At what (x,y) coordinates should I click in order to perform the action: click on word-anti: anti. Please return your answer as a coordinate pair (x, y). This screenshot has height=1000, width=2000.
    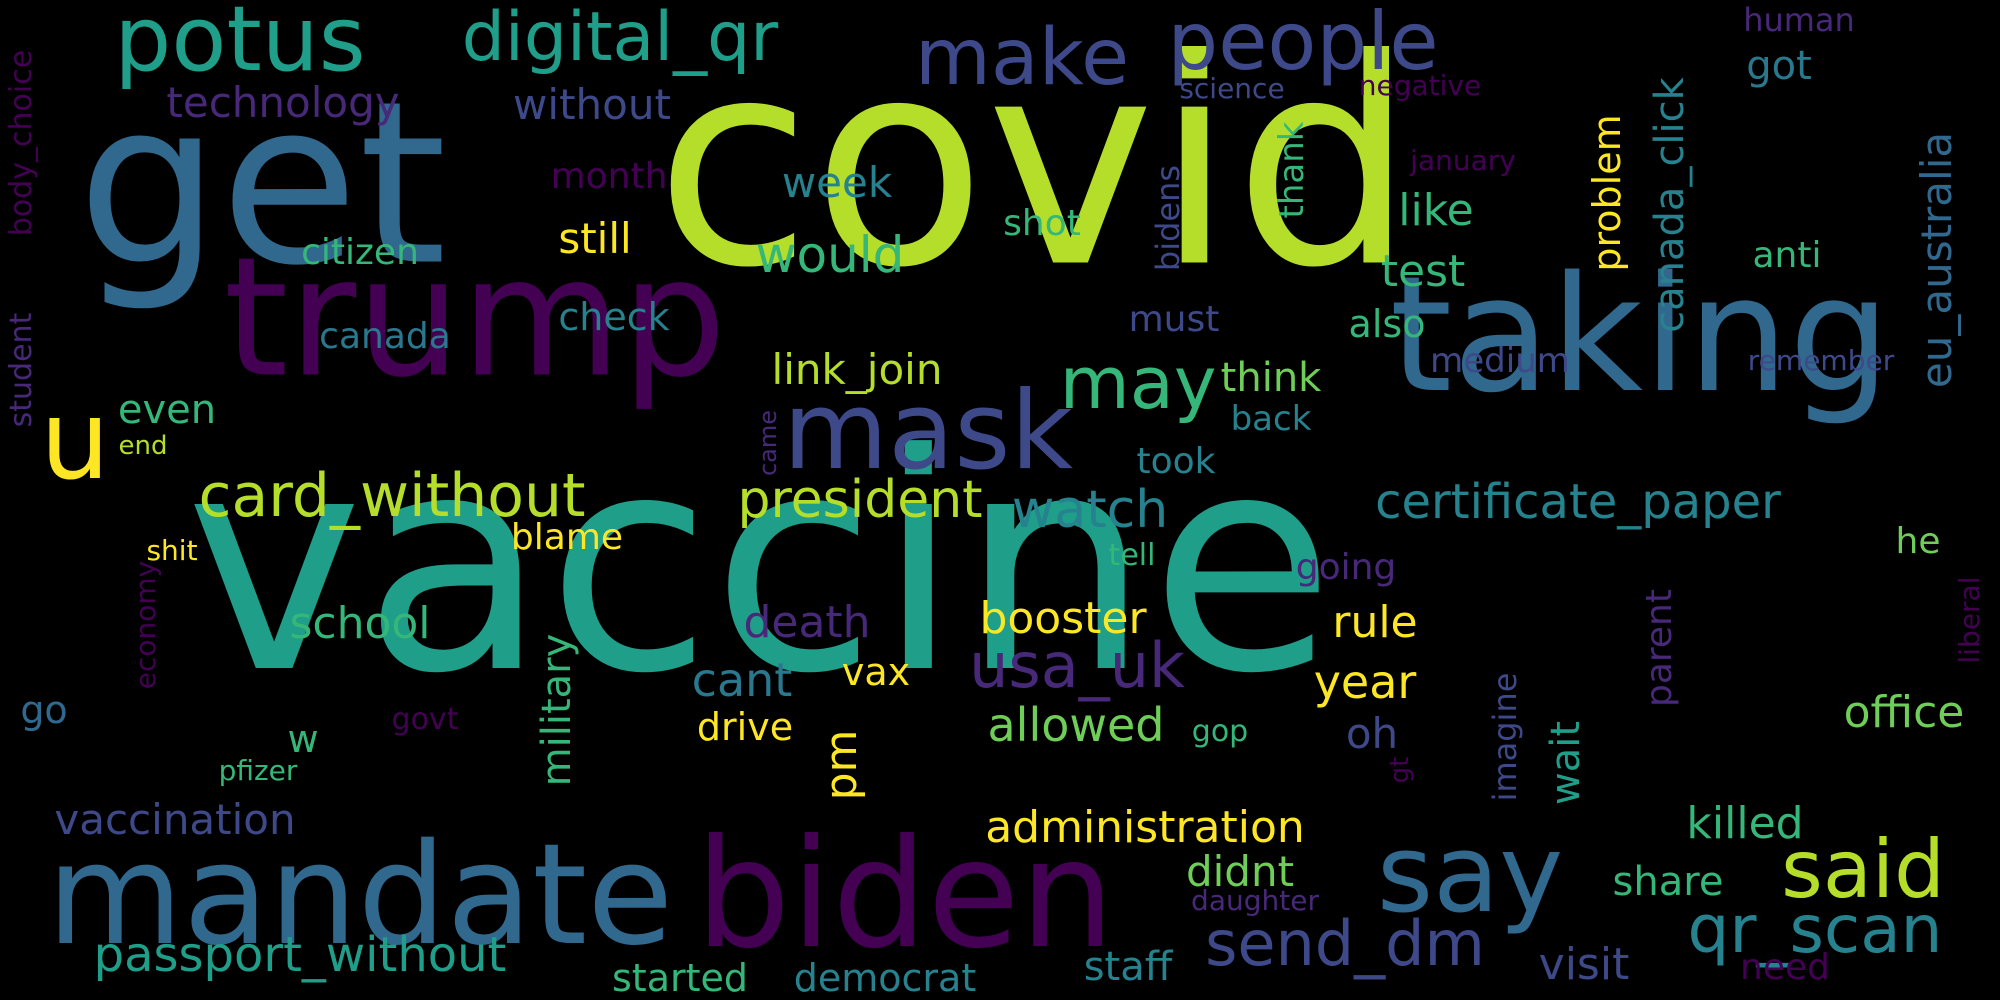
    Looking at the image, I should click on (1787, 255).